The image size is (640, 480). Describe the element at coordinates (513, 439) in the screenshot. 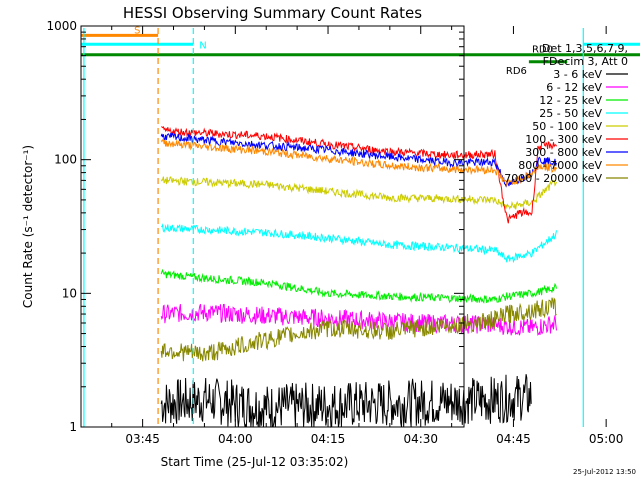

I see `x-tick-label: 04:45` at that location.